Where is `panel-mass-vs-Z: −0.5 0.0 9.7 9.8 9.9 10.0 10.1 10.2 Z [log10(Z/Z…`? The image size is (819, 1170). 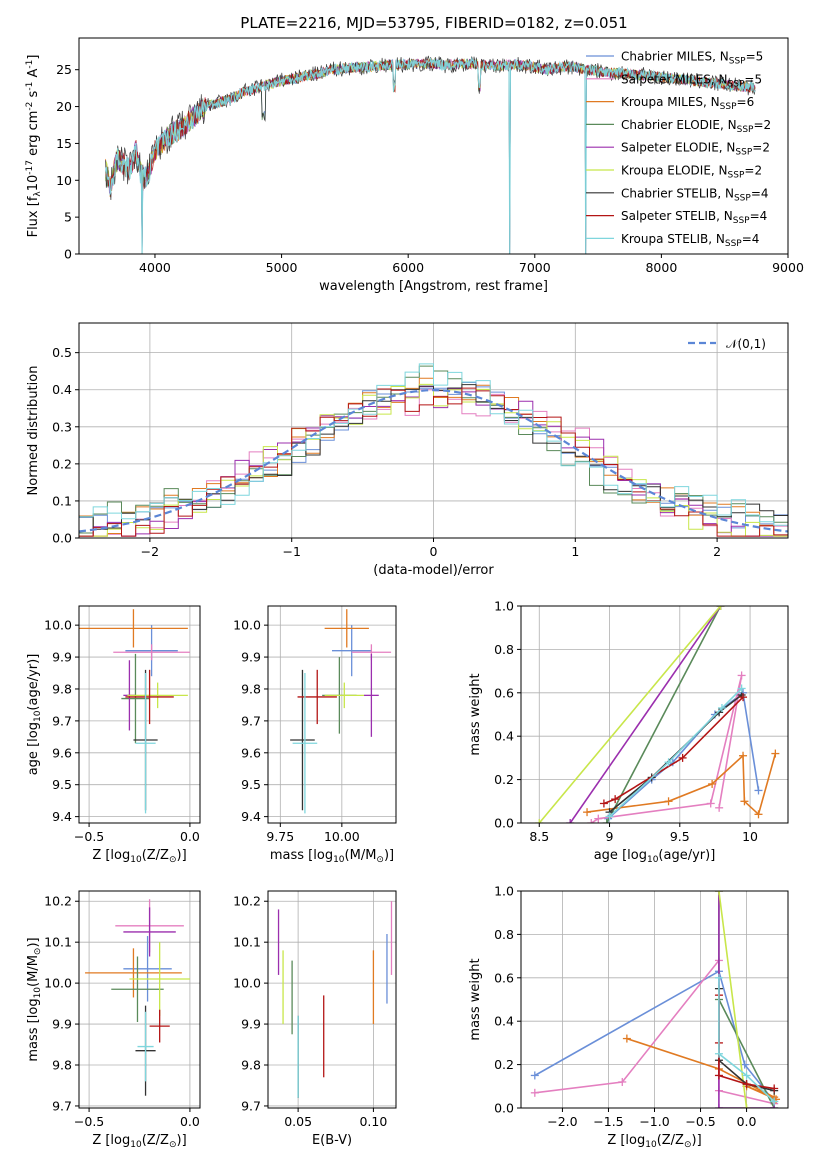
panel-mass-vs-Z: −0.5 0.0 9.7 9.8 9.9 10.0 10.1 10.2 Z [log10(Z/Z… is located at coordinates (113, 1020).